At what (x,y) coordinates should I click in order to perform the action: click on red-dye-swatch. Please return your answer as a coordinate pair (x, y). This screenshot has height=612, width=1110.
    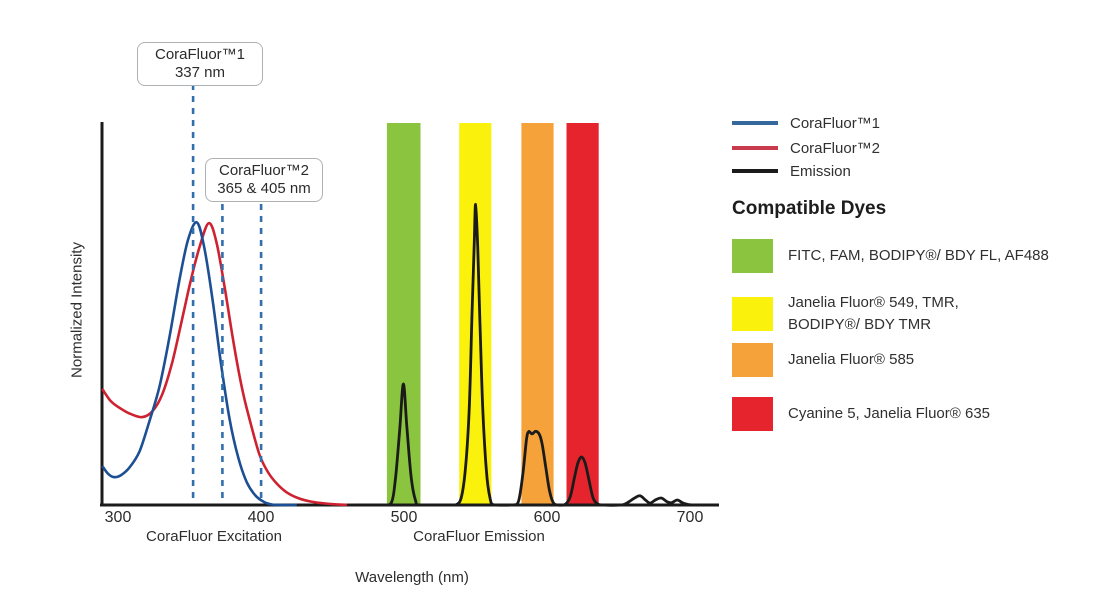
    Looking at the image, I should click on (752, 414).